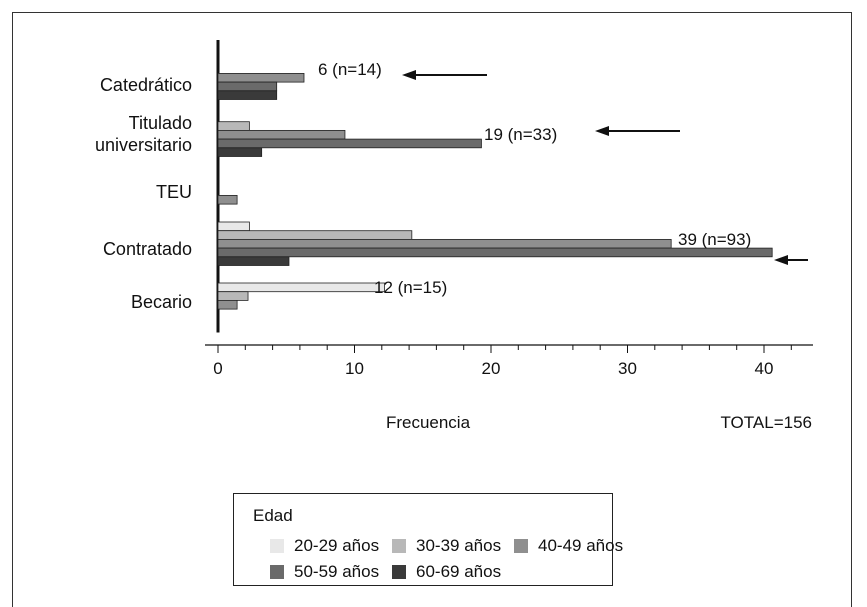 The image size is (867, 607). Describe the element at coordinates (161, 302) in the screenshot. I see `category-label: Becario` at that location.